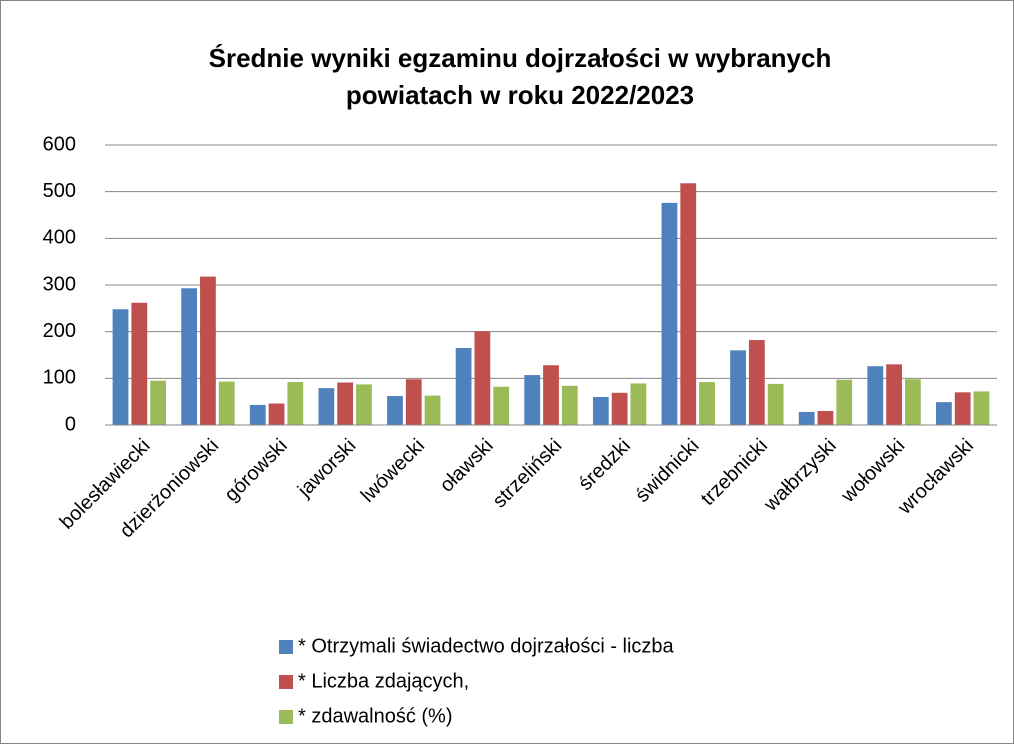 This screenshot has width=1014, height=749. I want to click on y-tick-label: 400, so click(59, 238).